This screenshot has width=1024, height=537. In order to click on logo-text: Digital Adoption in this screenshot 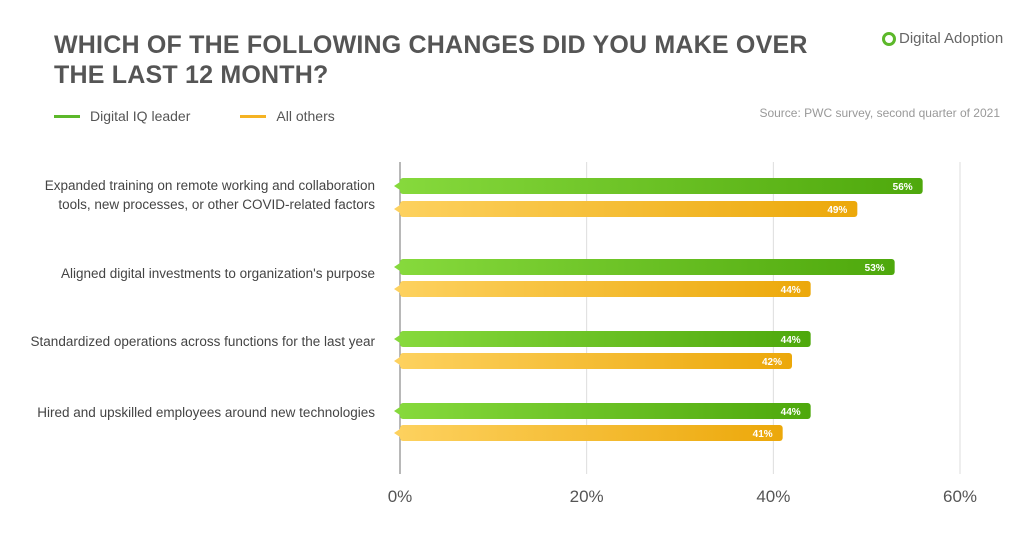, I will do `click(951, 38)`.